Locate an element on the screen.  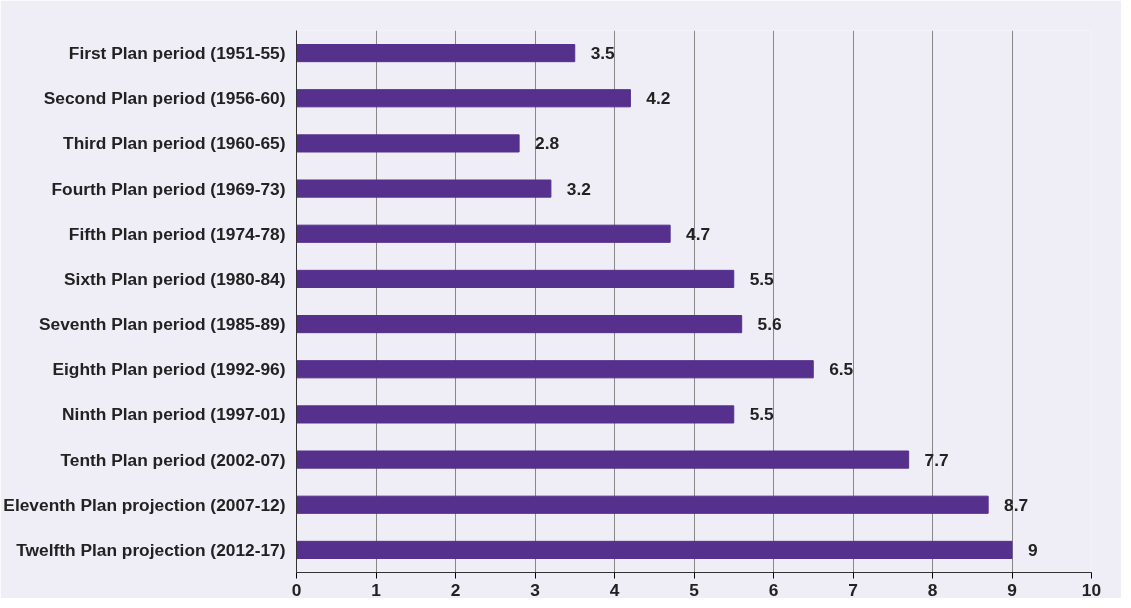
x-tick-label: 3 is located at coordinates (535, 589).